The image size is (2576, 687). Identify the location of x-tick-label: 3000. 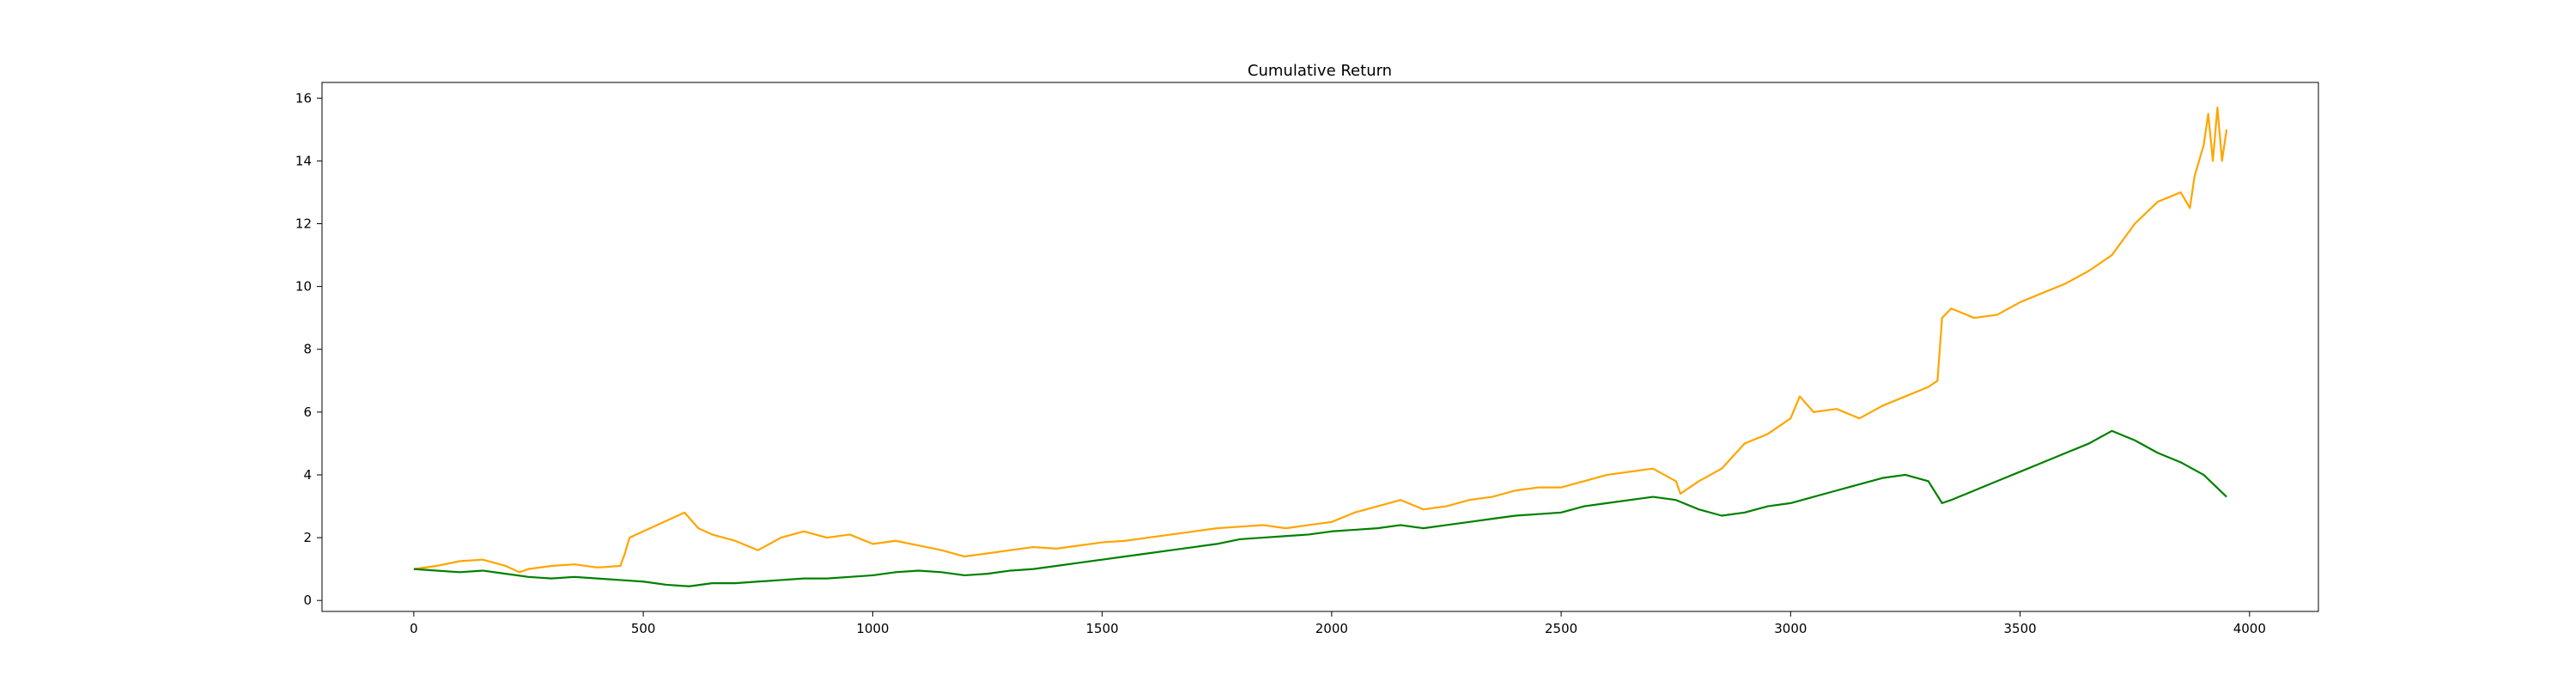
(1791, 628).